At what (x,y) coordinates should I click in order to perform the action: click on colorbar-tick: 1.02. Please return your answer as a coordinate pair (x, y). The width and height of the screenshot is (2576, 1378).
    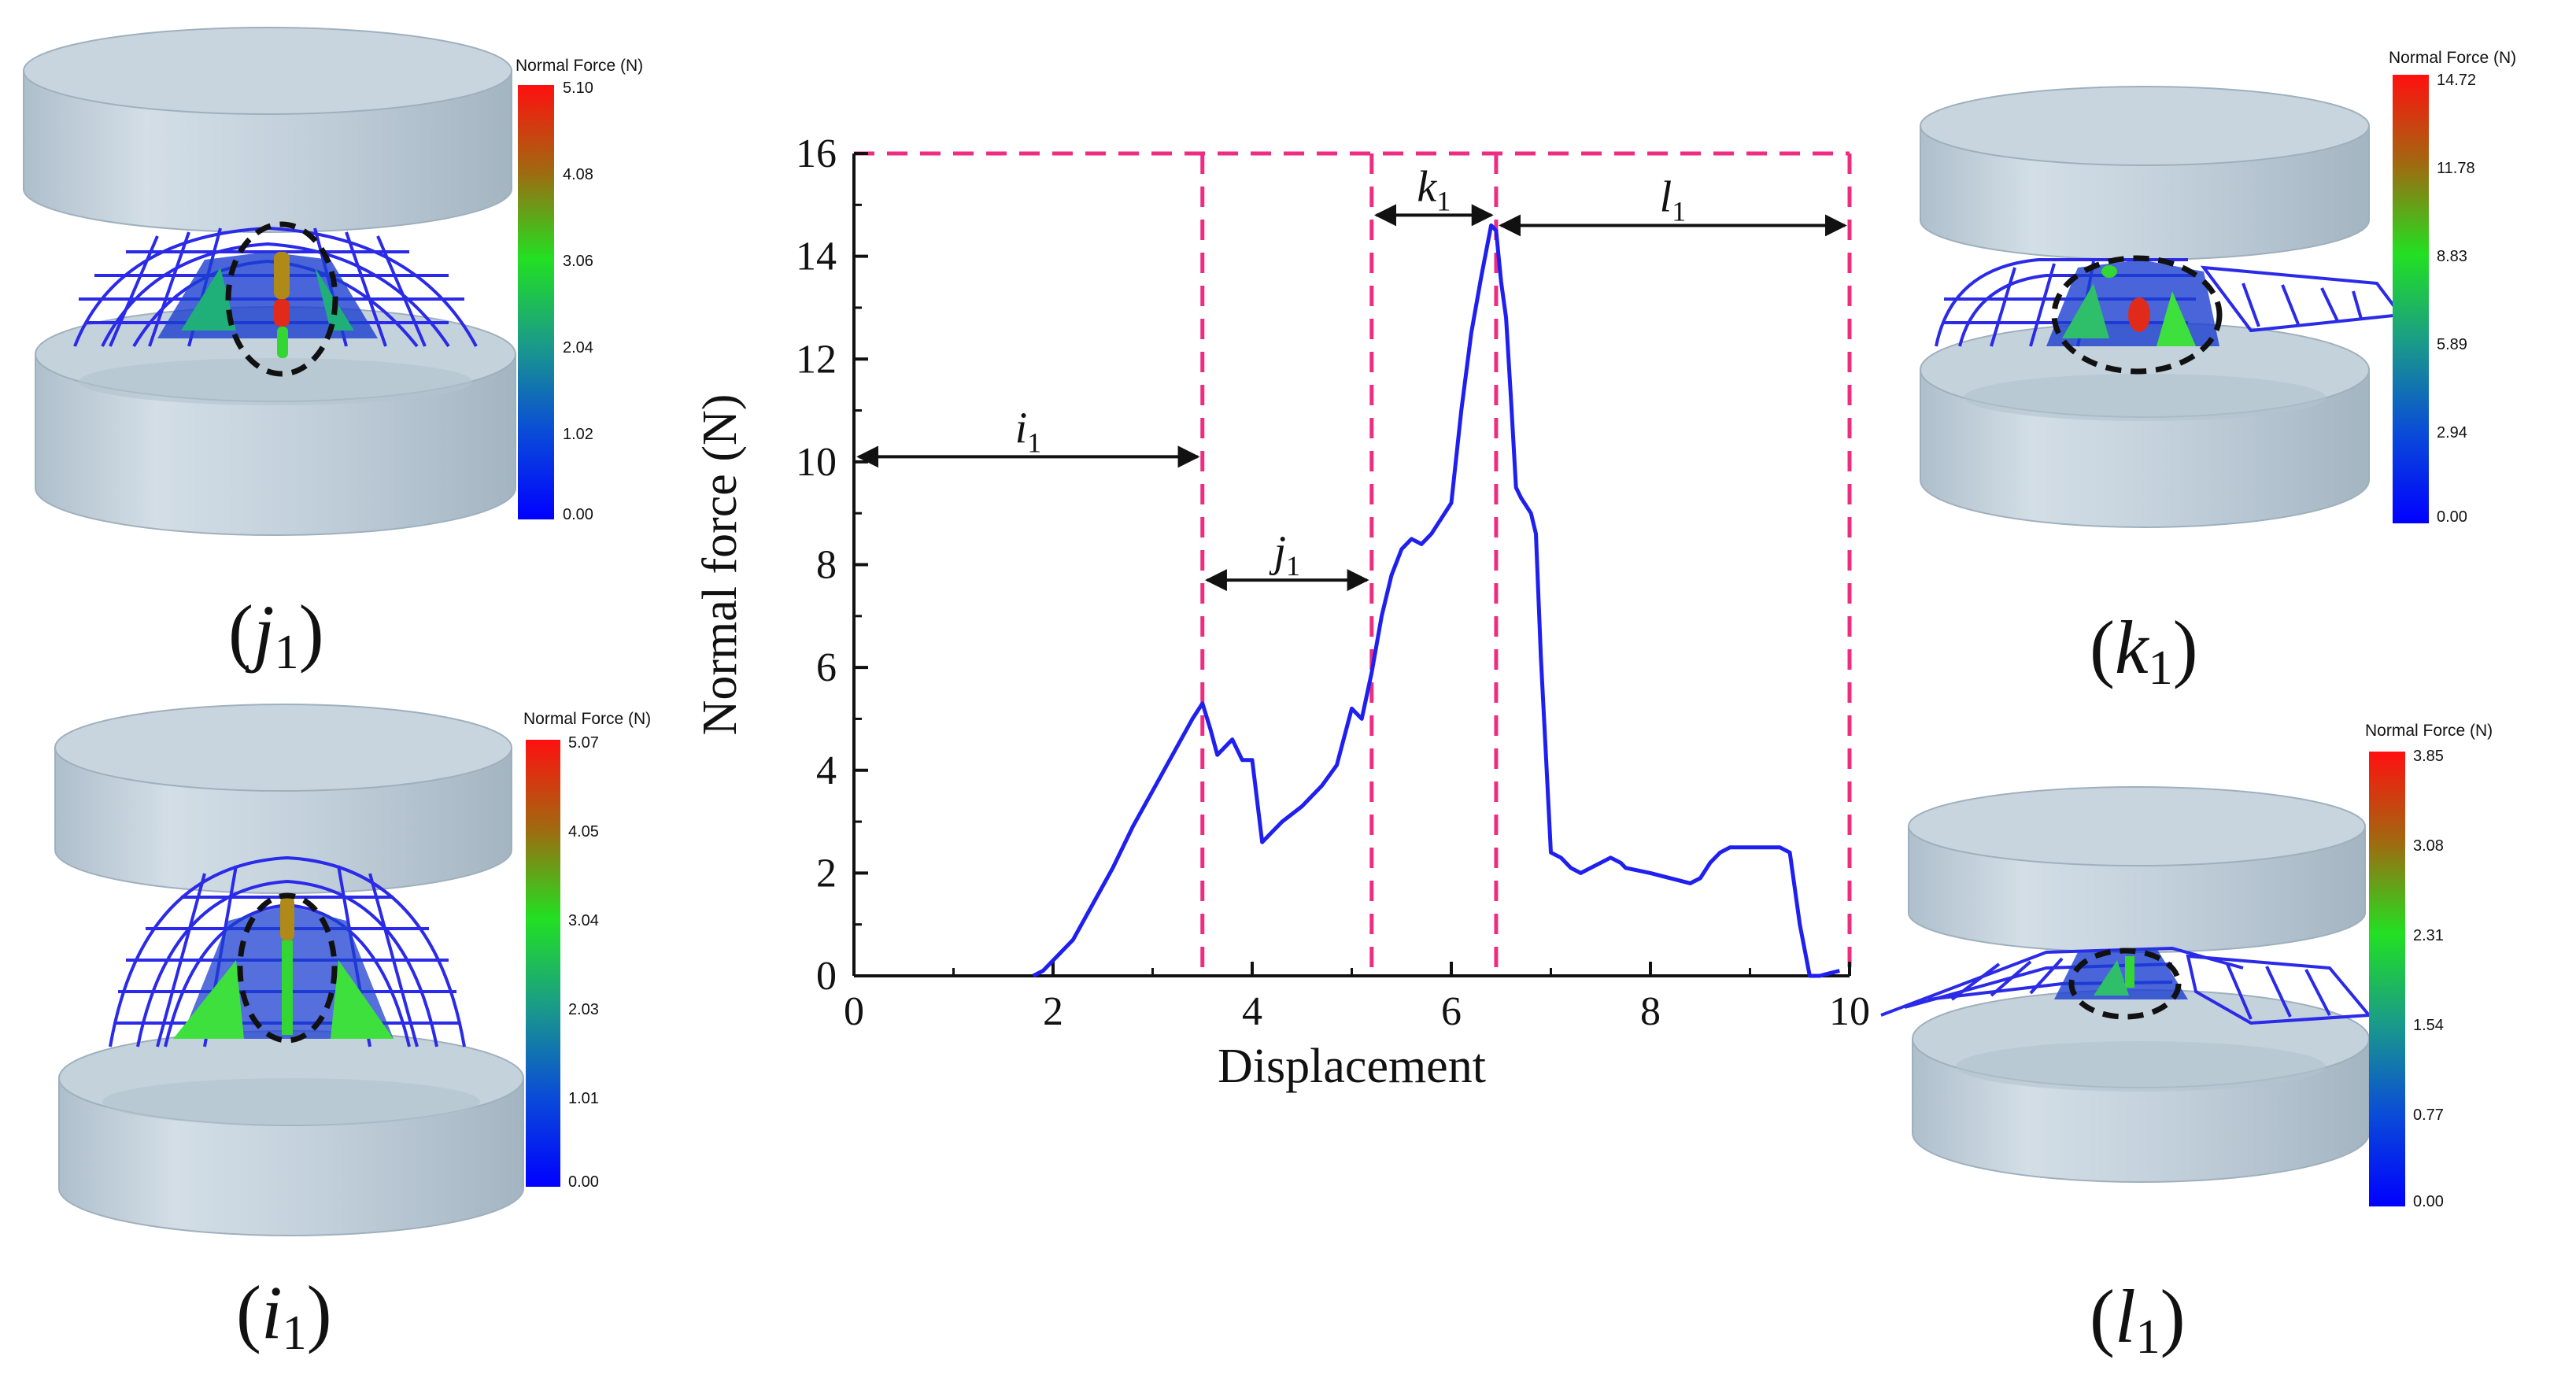
    Looking at the image, I should click on (578, 434).